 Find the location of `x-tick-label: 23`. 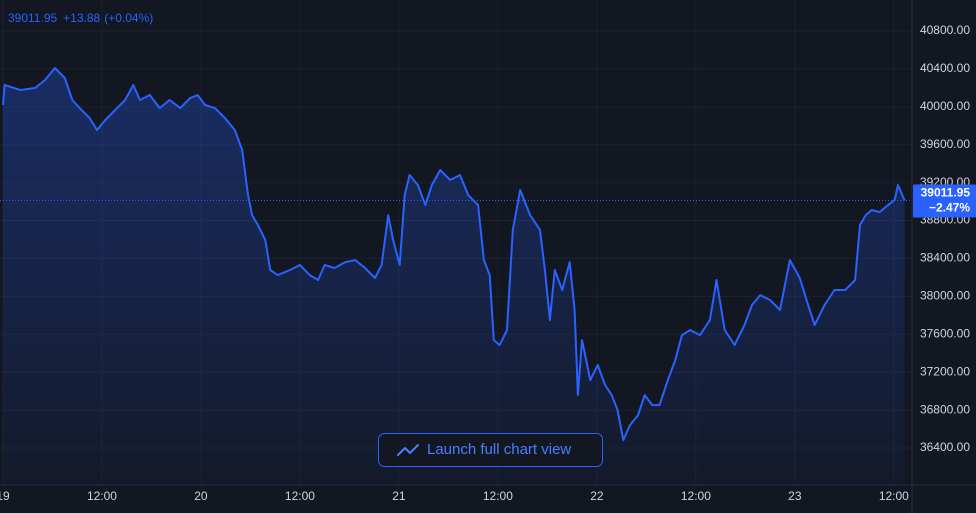

x-tick-label: 23 is located at coordinates (795, 496).